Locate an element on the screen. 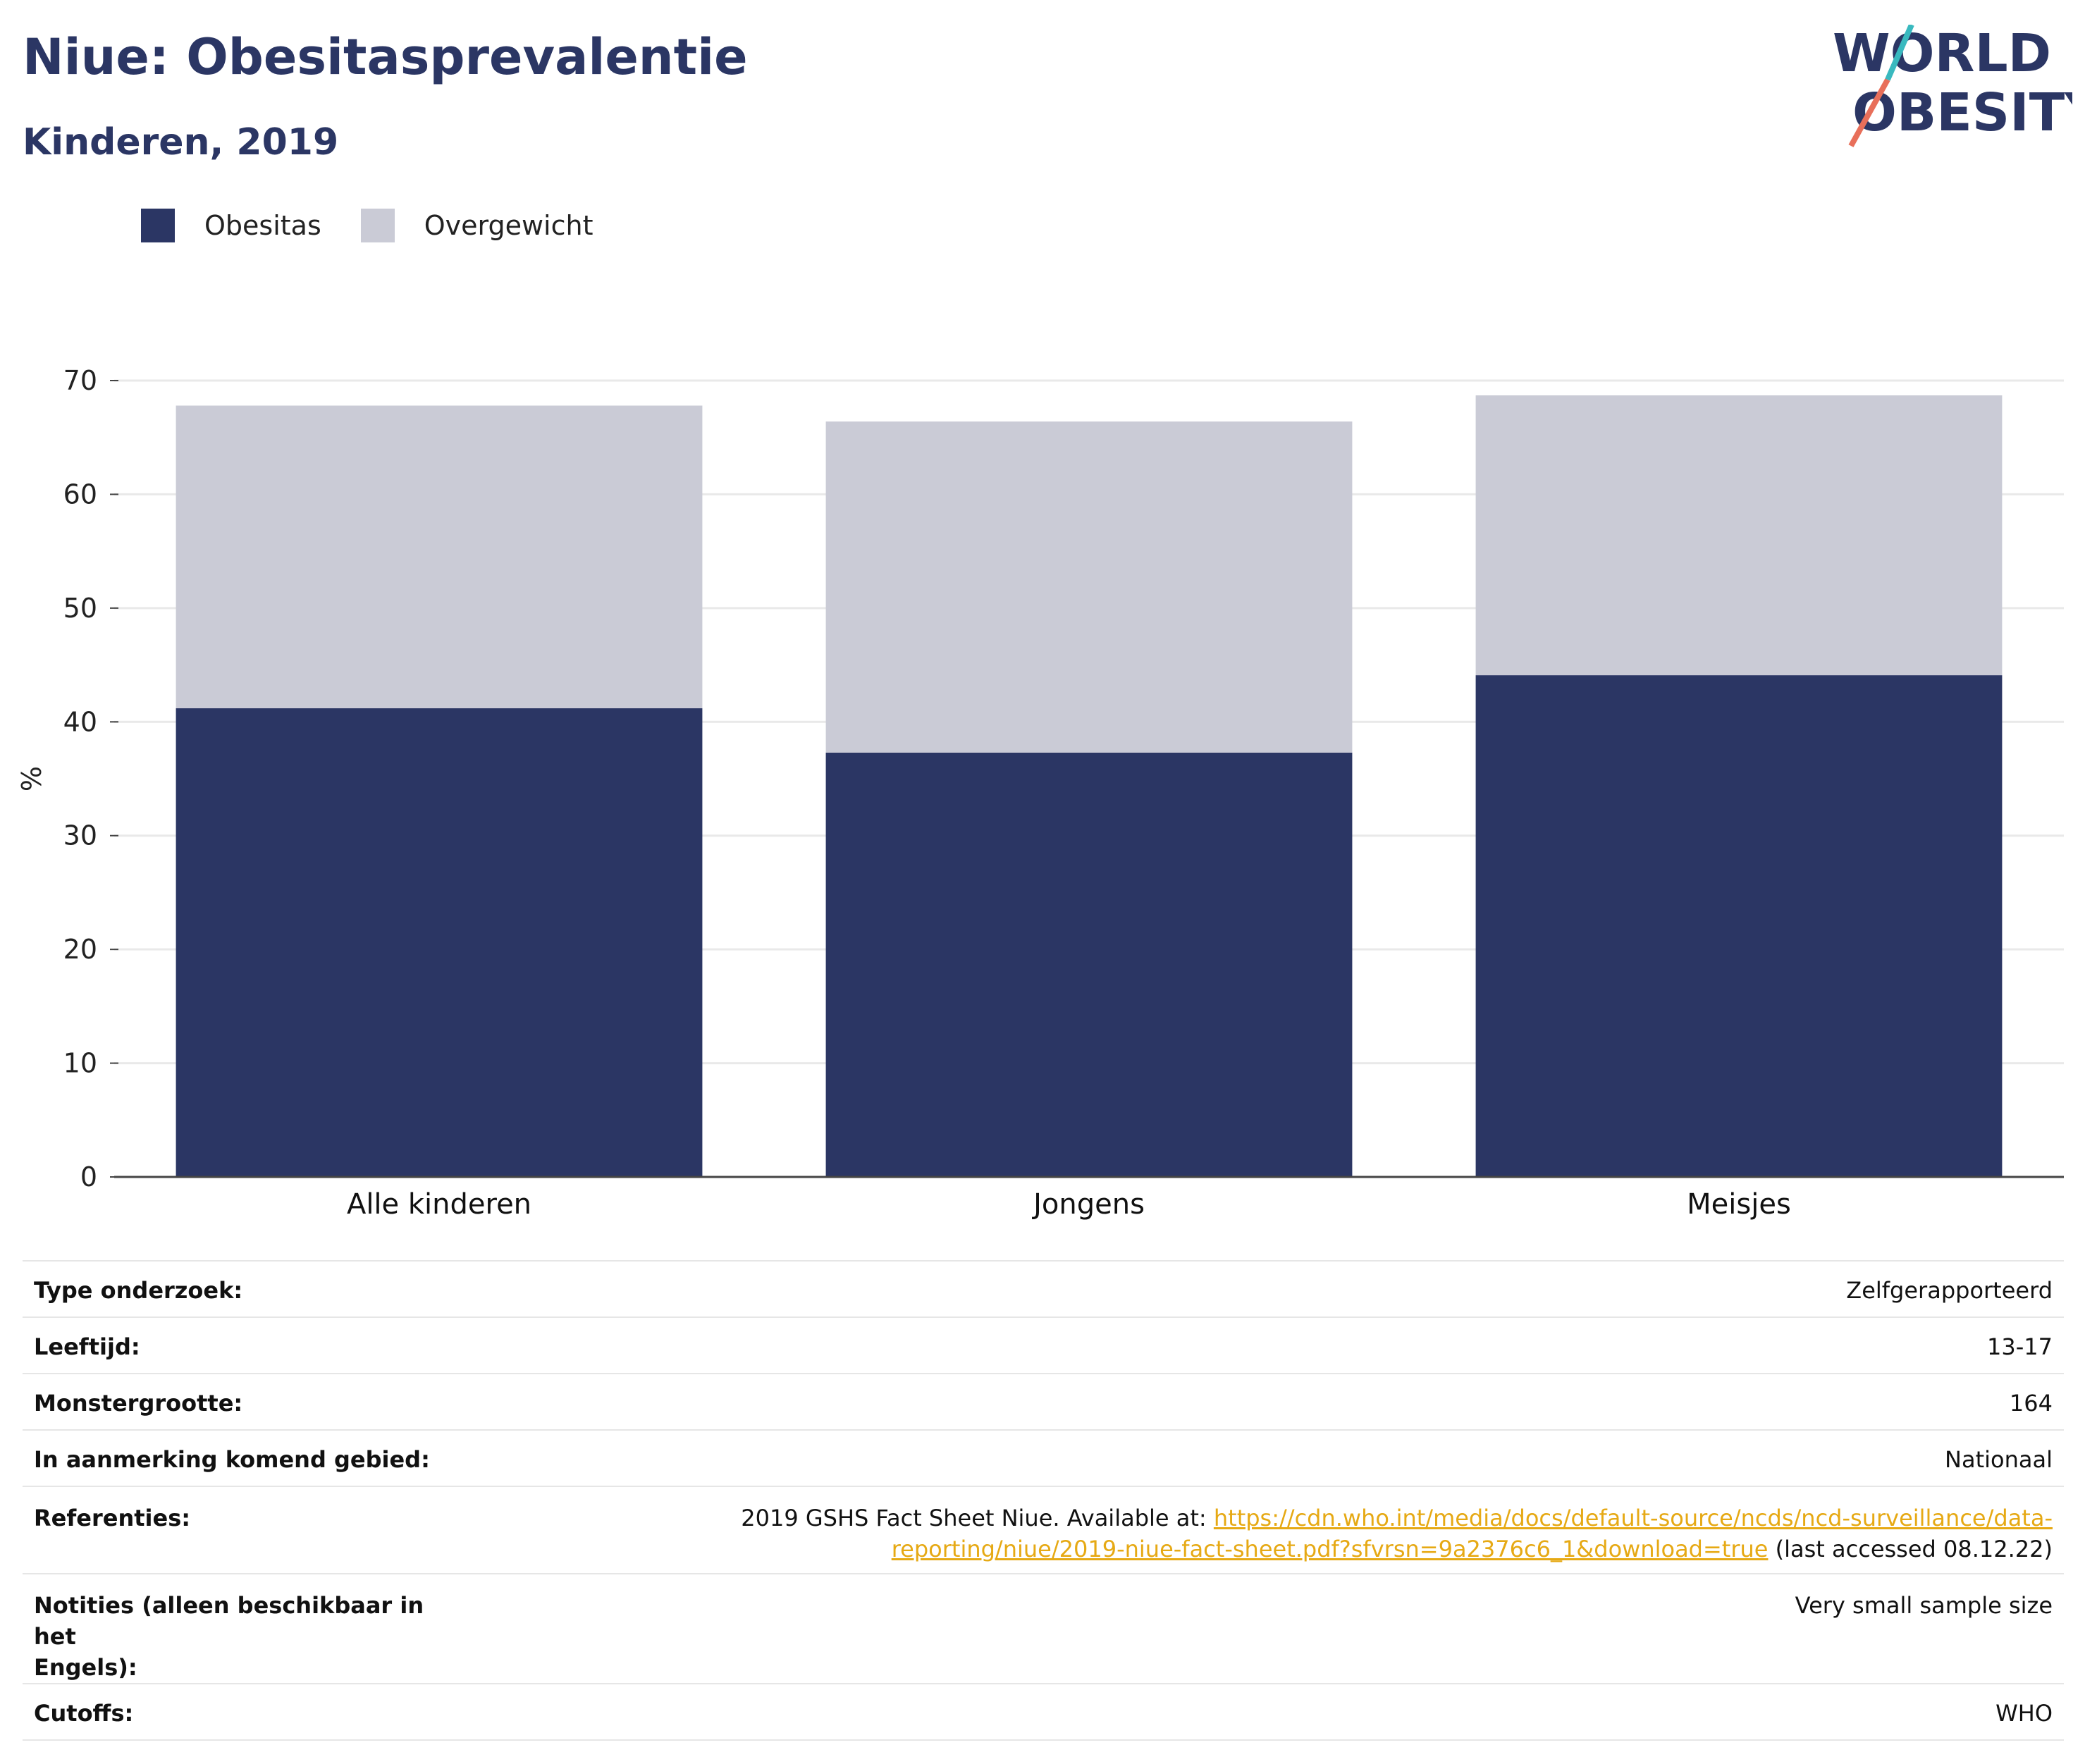  info-row-age: Leeftijd: 13-17 is located at coordinates (1043, 1345).